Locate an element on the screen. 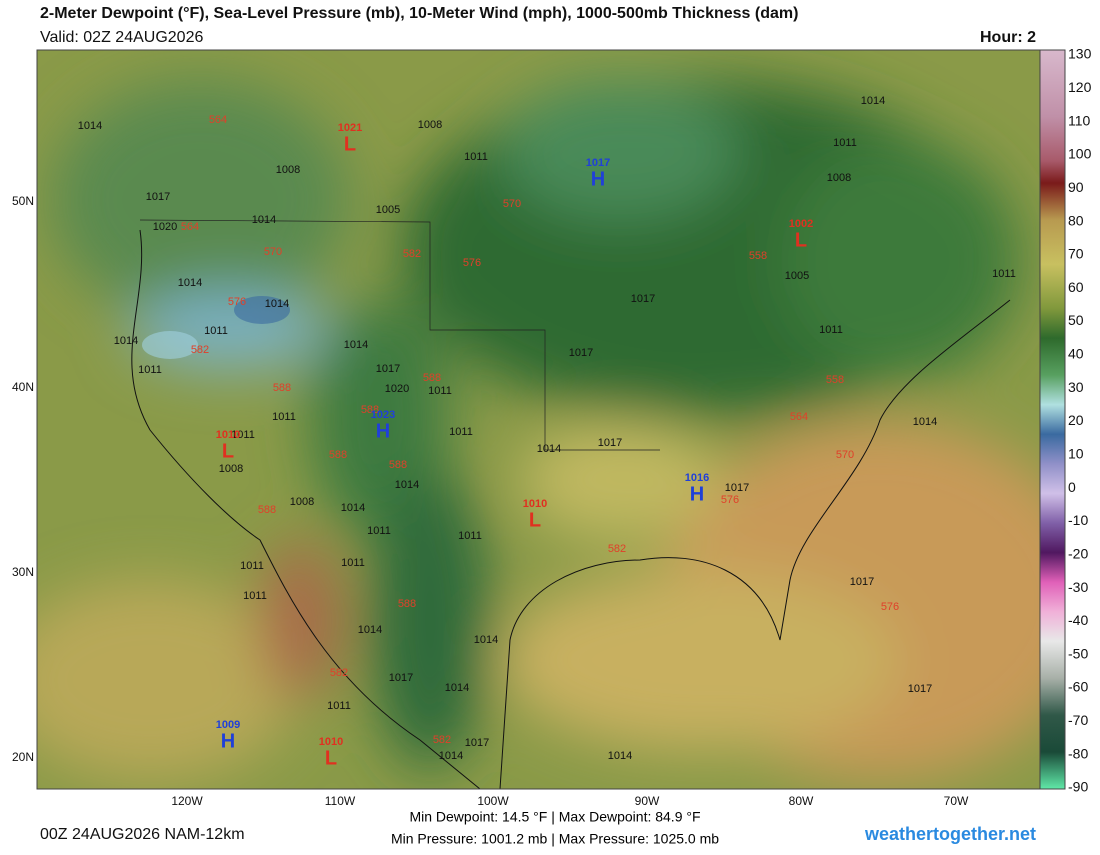 The width and height of the screenshot is (1100, 855). pressure-center-value: 1009 is located at coordinates (228, 725).